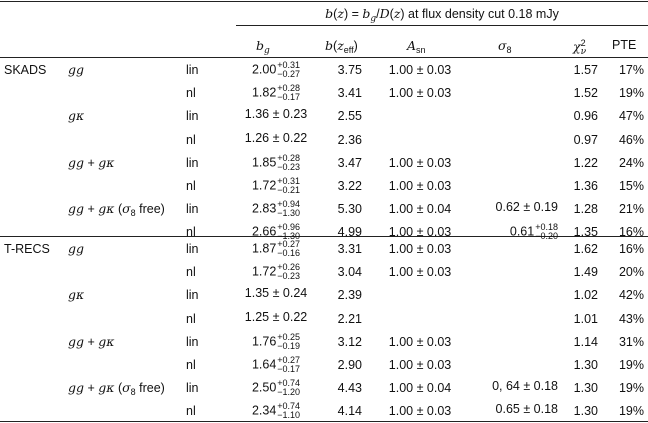 The height and width of the screenshot is (423, 648). What do you see at coordinates (341, 46) in the screenshot?
I see `col-header-bzeff: b(zeff)` at bounding box center [341, 46].